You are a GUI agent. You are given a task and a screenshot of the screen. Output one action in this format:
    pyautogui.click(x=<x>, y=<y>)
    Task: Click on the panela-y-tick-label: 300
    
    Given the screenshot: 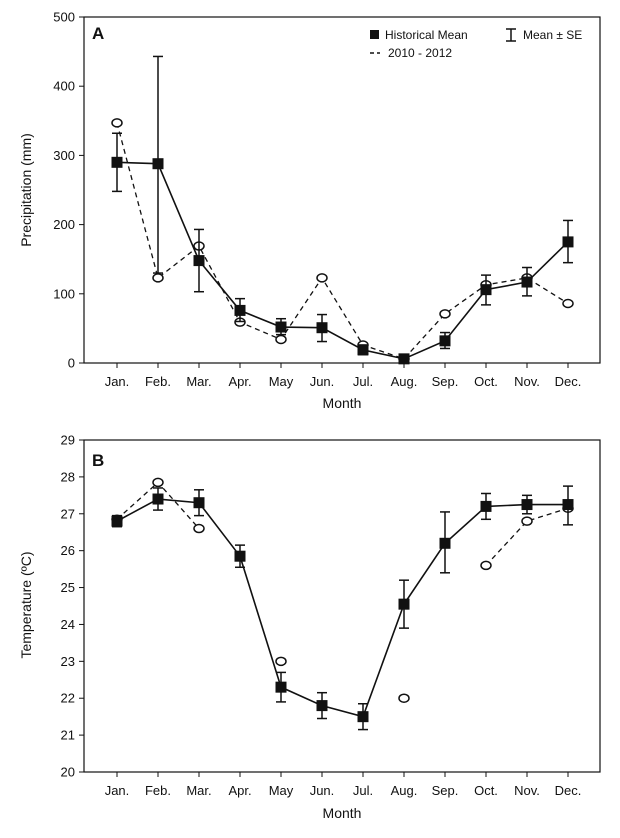 What is the action you would take?
    pyautogui.click(x=64, y=155)
    